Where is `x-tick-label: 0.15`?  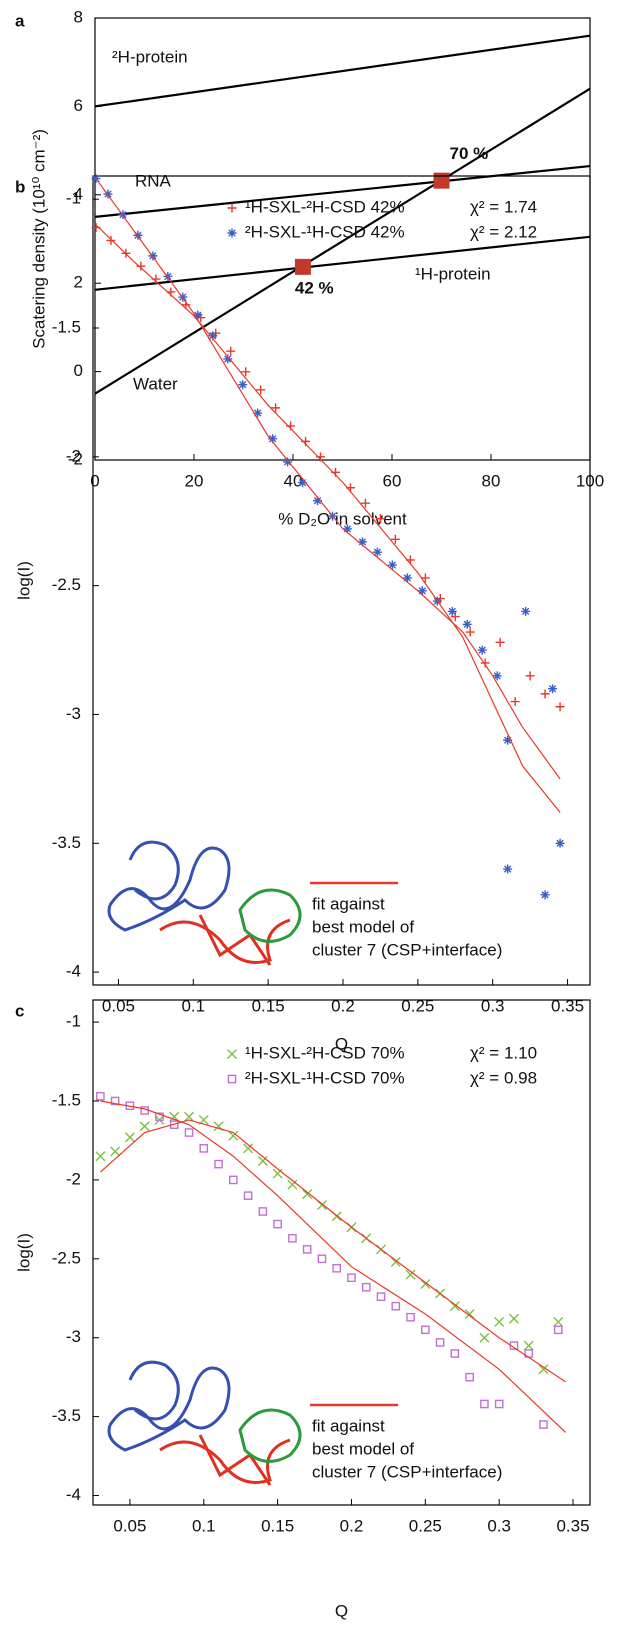 x-tick-label: 0.15 is located at coordinates (277, 1525).